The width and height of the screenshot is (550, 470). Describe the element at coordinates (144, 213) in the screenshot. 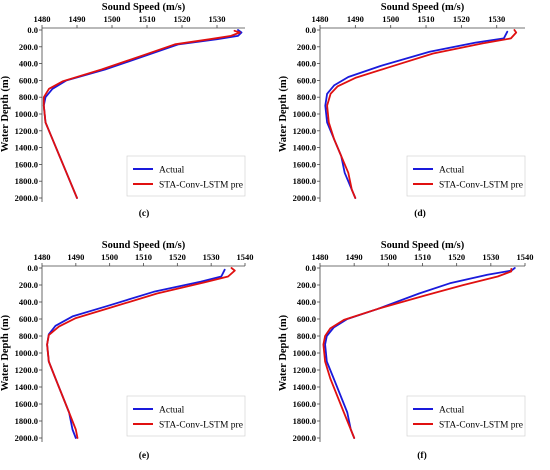

I see `panel-label: (c)` at that location.